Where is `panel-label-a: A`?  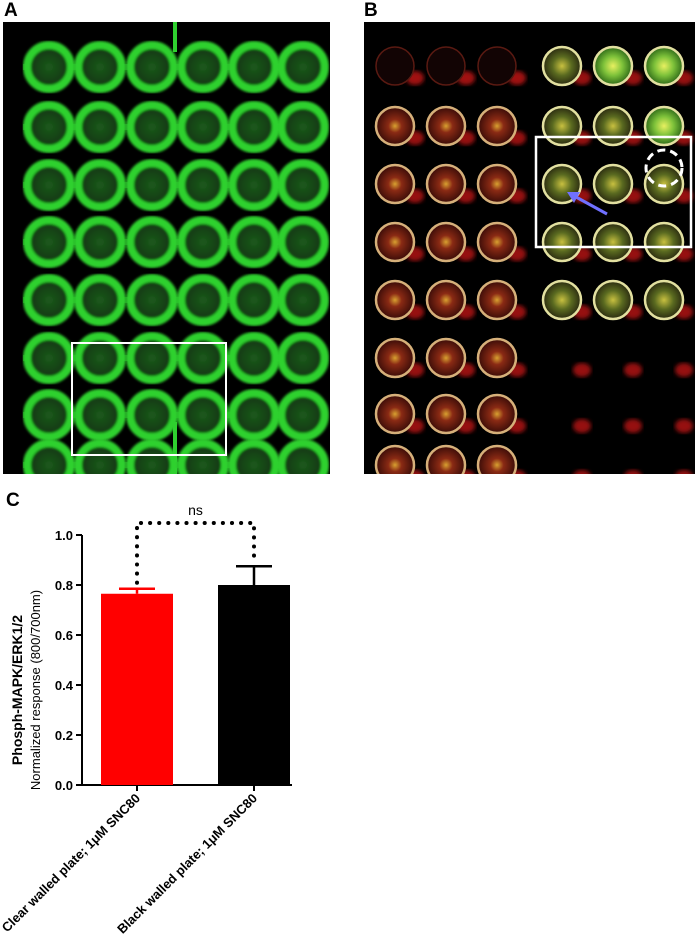 panel-label-a: A is located at coordinates (11, 10).